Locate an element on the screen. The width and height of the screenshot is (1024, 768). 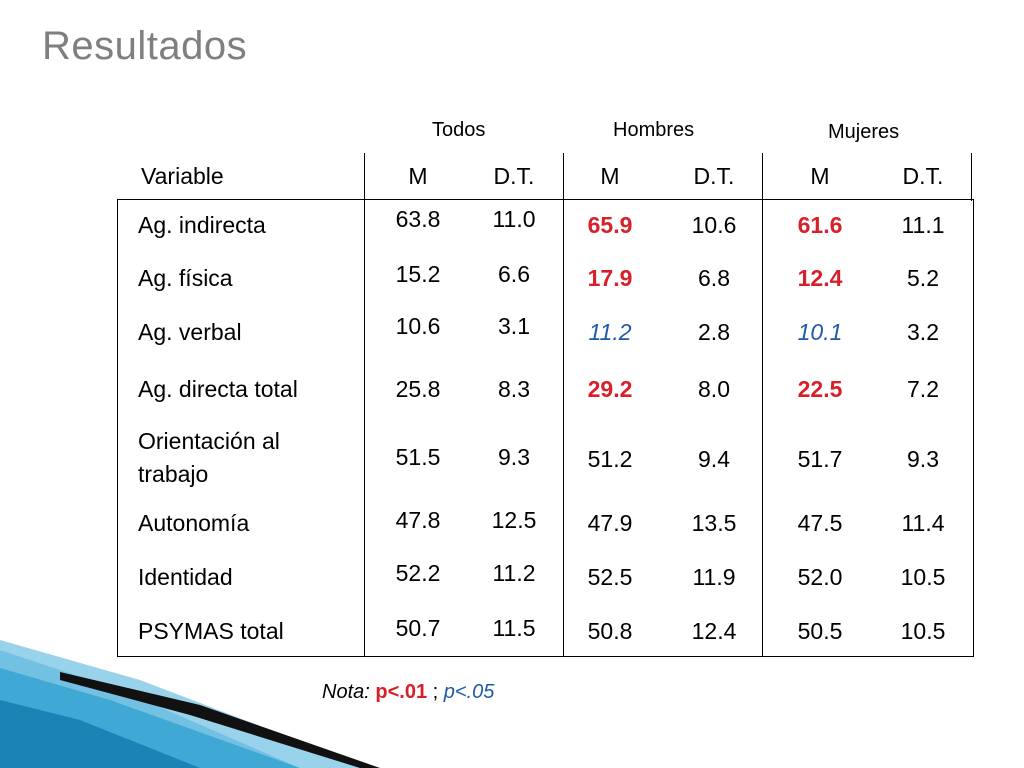
table-cell: 47.8 is located at coordinates (418, 520).